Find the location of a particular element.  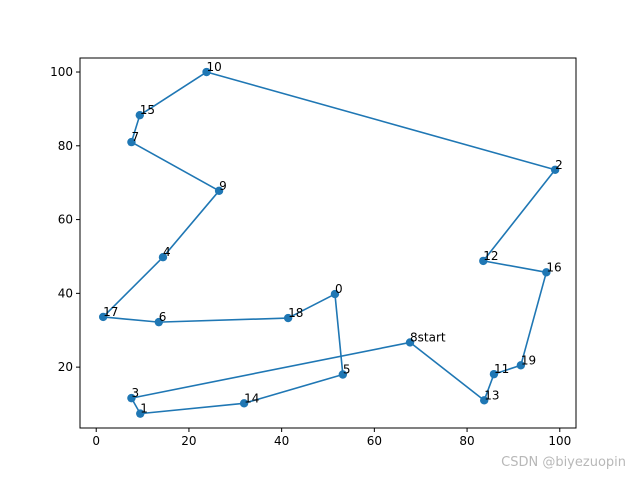

point-label: 7 is located at coordinates (135, 137).